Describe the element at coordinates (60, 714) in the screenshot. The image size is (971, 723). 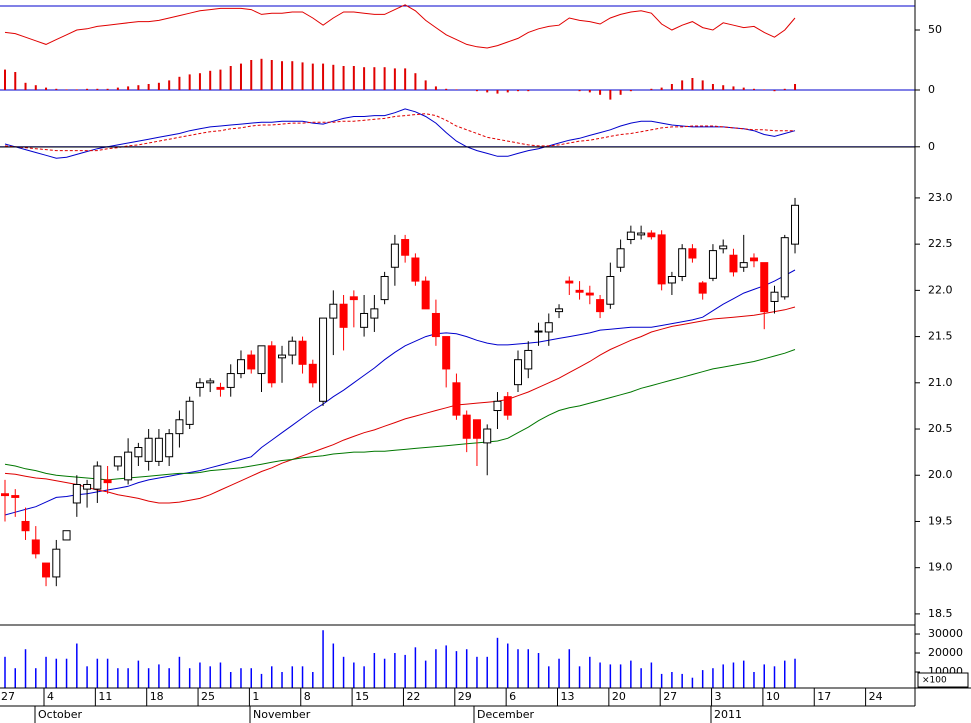
I see `month-label: October` at that location.